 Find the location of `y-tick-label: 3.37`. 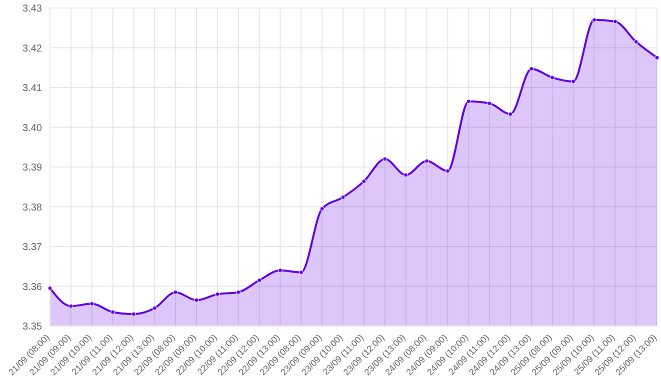

y-tick-label: 3.37 is located at coordinates (32, 248).